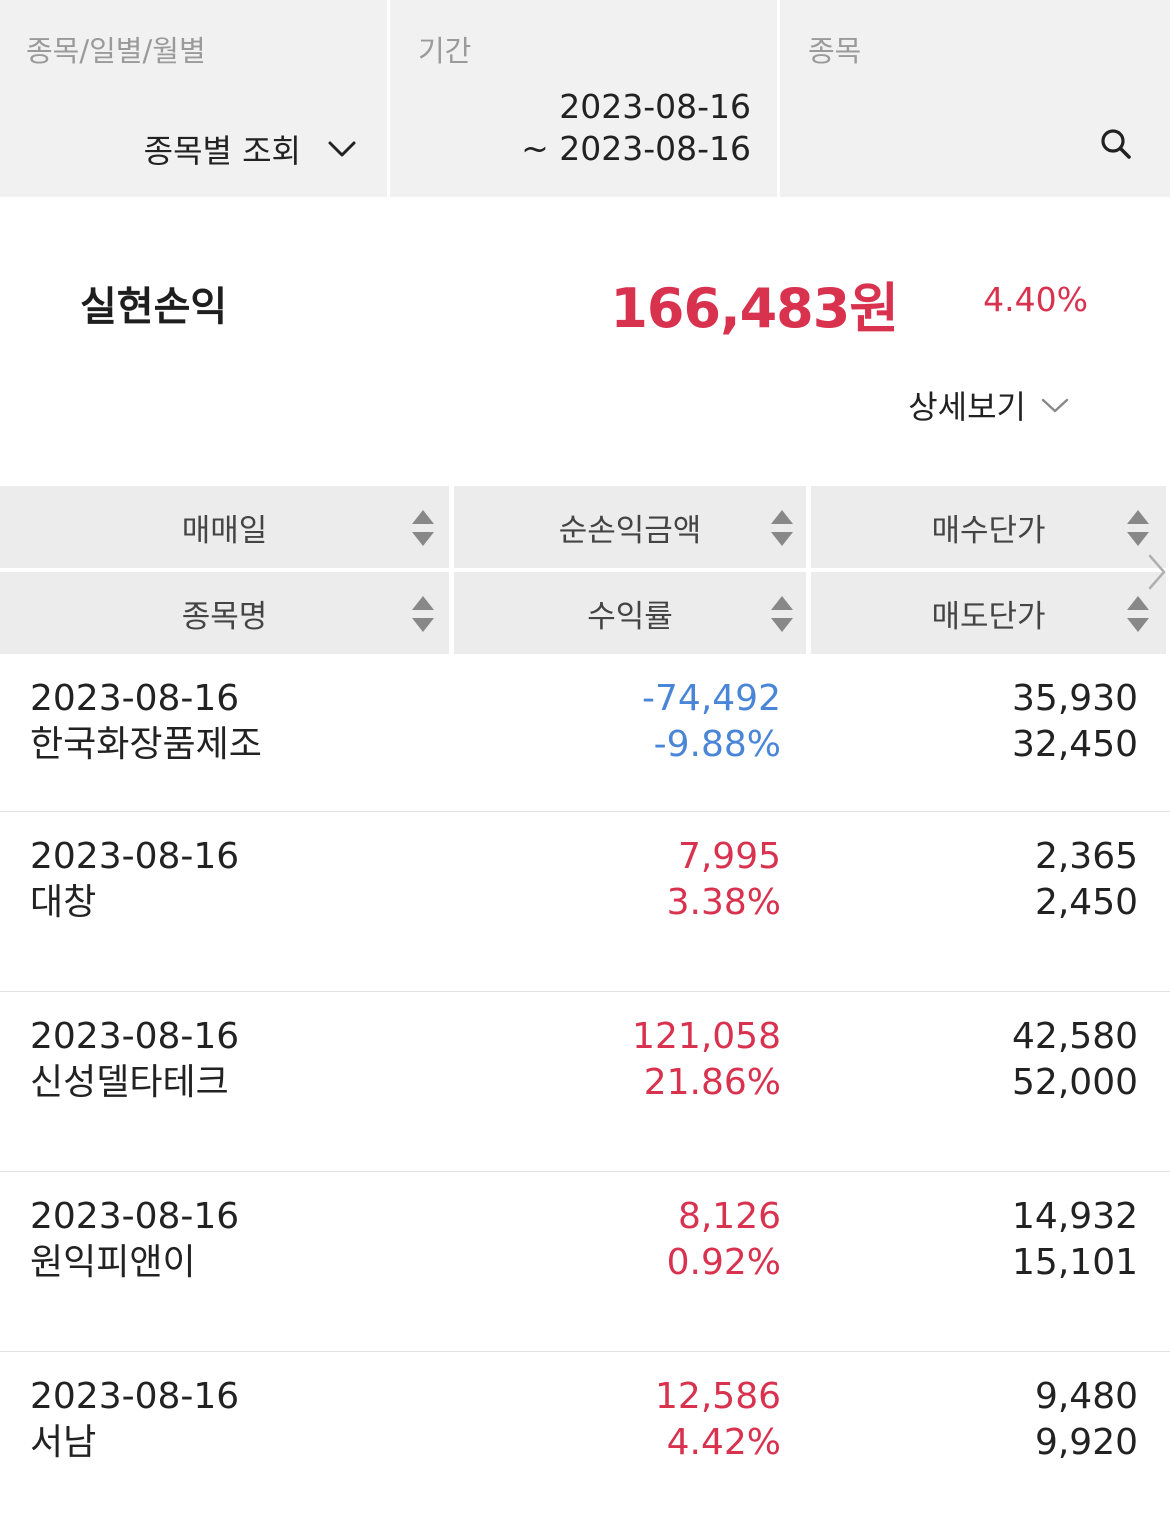 The width and height of the screenshot is (1170, 1522). Describe the element at coordinates (63, 902) in the screenshot. I see `stock-name: 대창` at that location.